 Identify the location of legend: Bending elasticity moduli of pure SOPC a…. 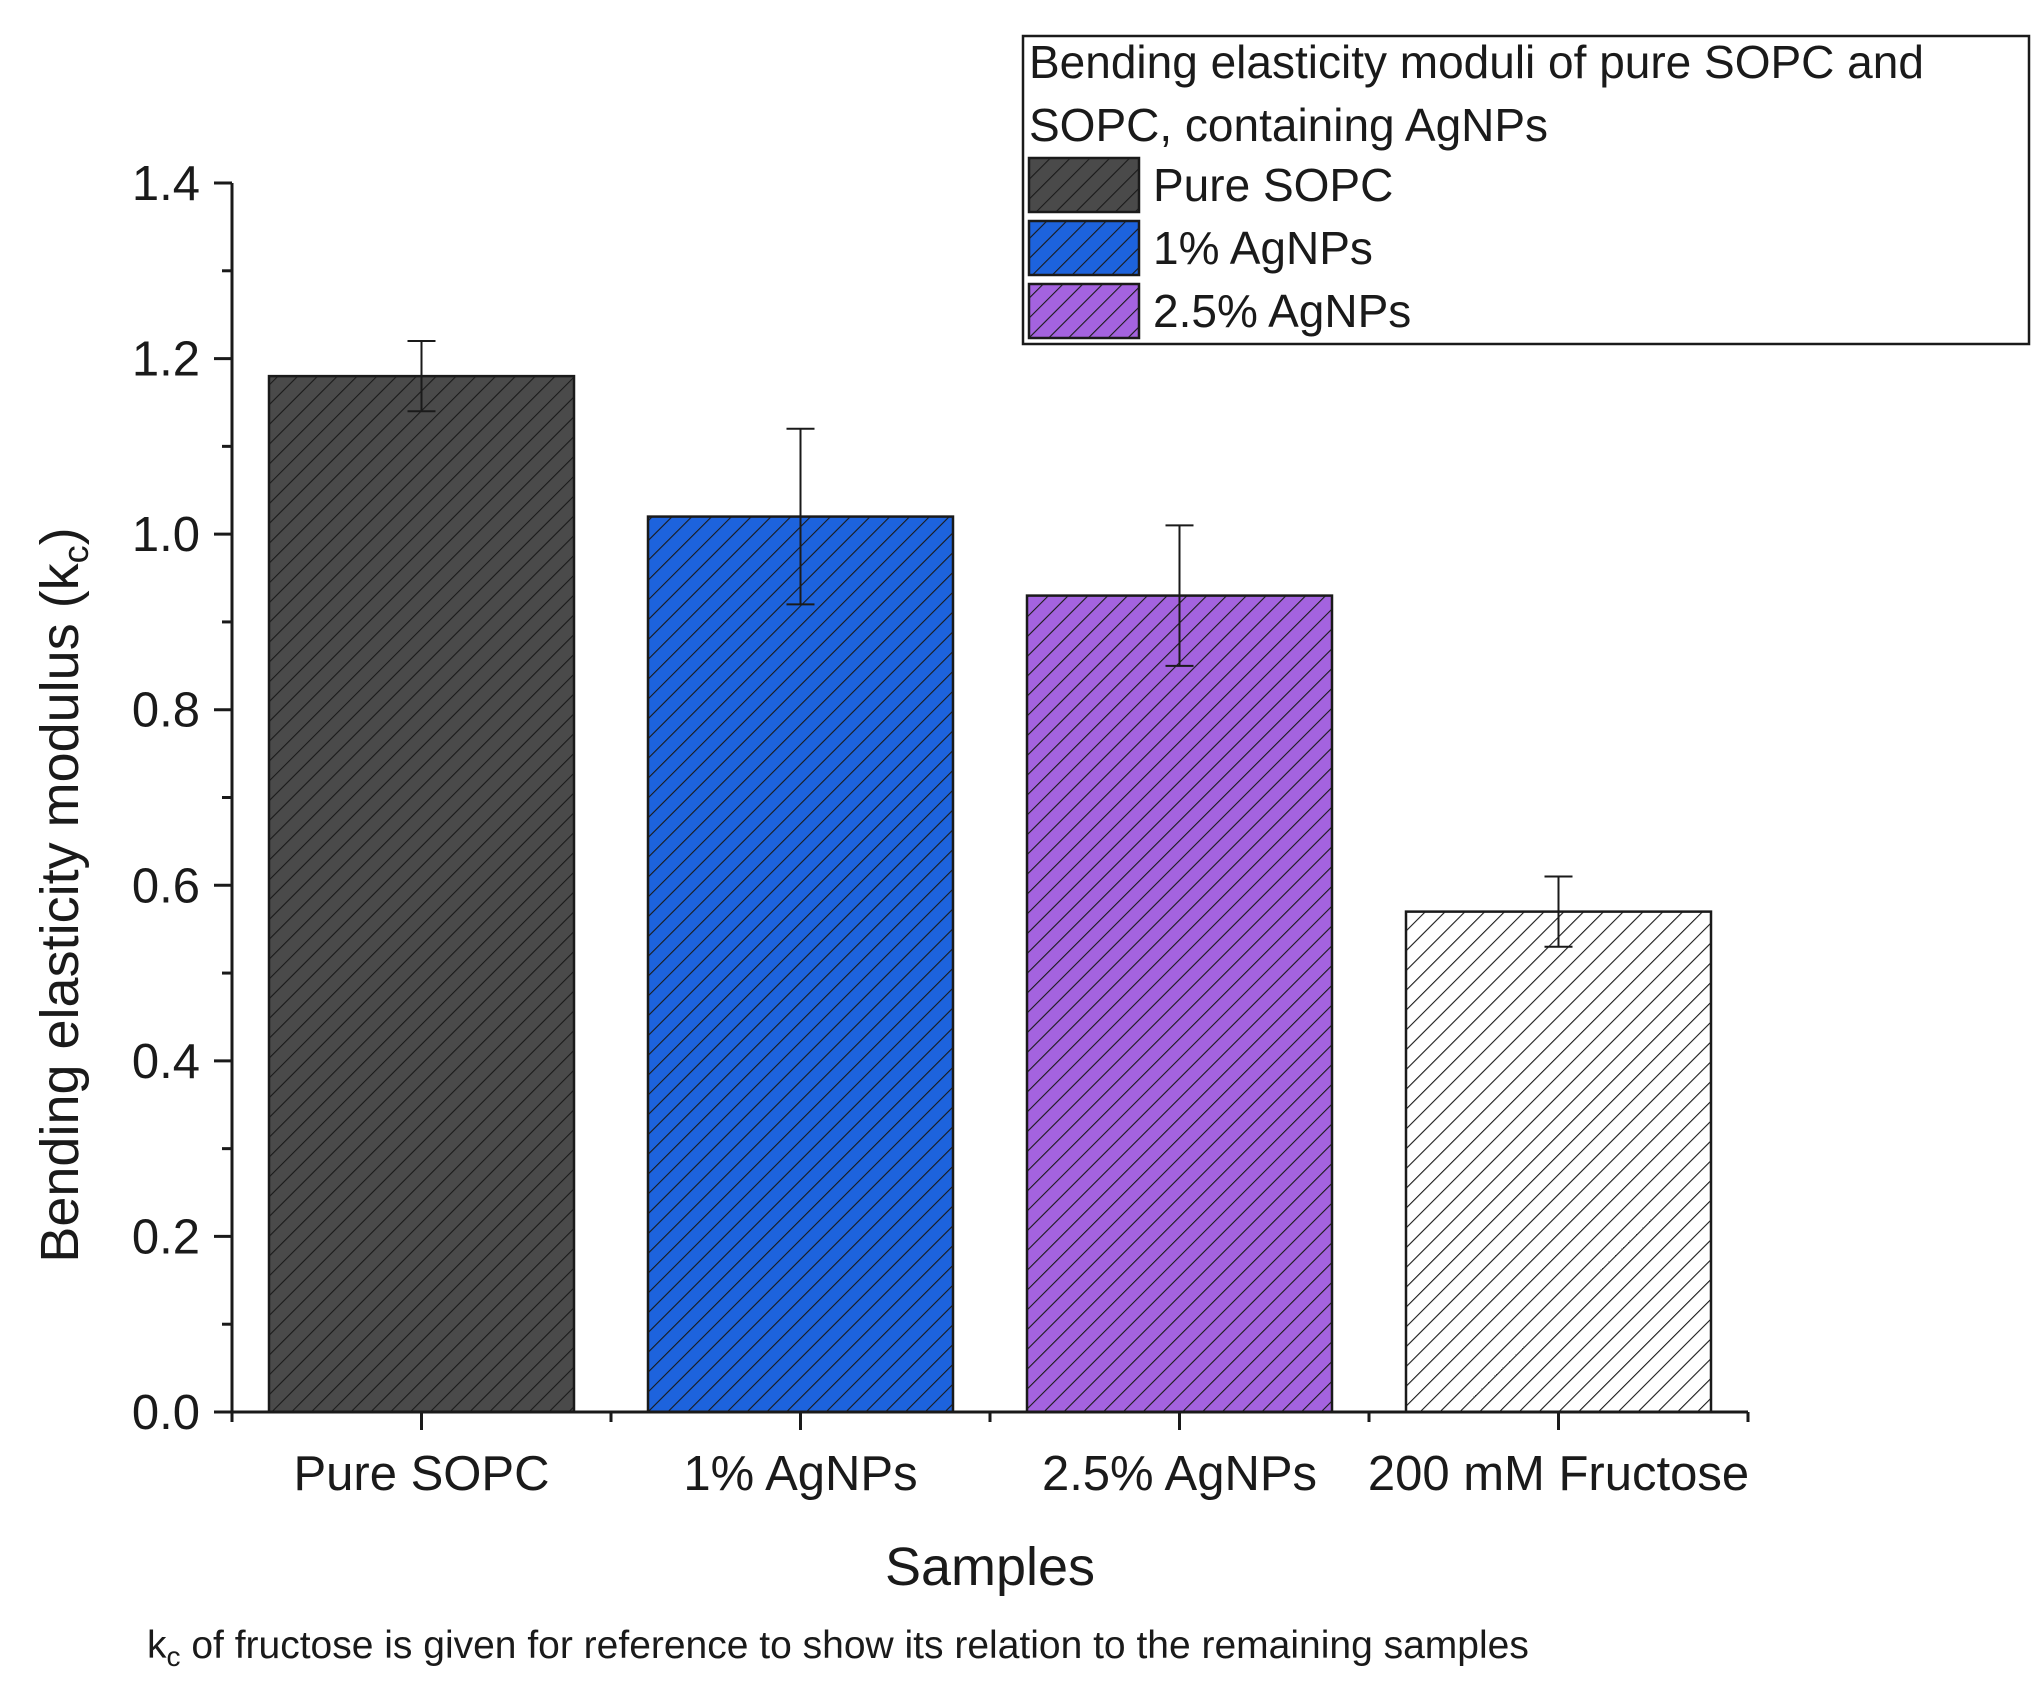
(1526, 190).